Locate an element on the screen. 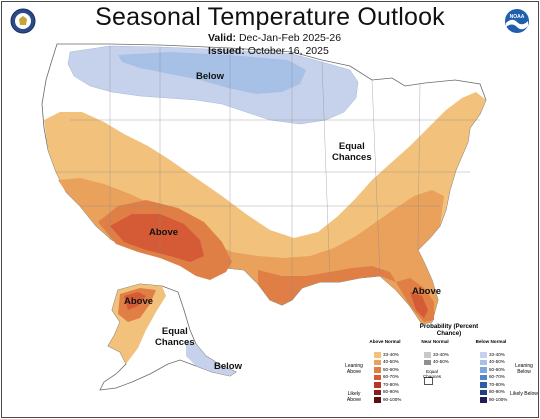  legend-below-range-label: 40-50% is located at coordinates (497, 361).